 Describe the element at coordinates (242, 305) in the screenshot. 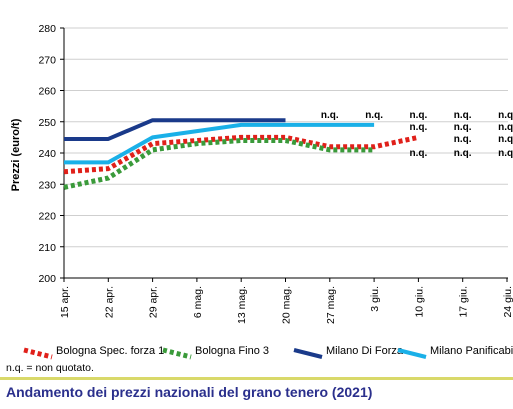

I see `x-tick-label: 13 mag.` at that location.